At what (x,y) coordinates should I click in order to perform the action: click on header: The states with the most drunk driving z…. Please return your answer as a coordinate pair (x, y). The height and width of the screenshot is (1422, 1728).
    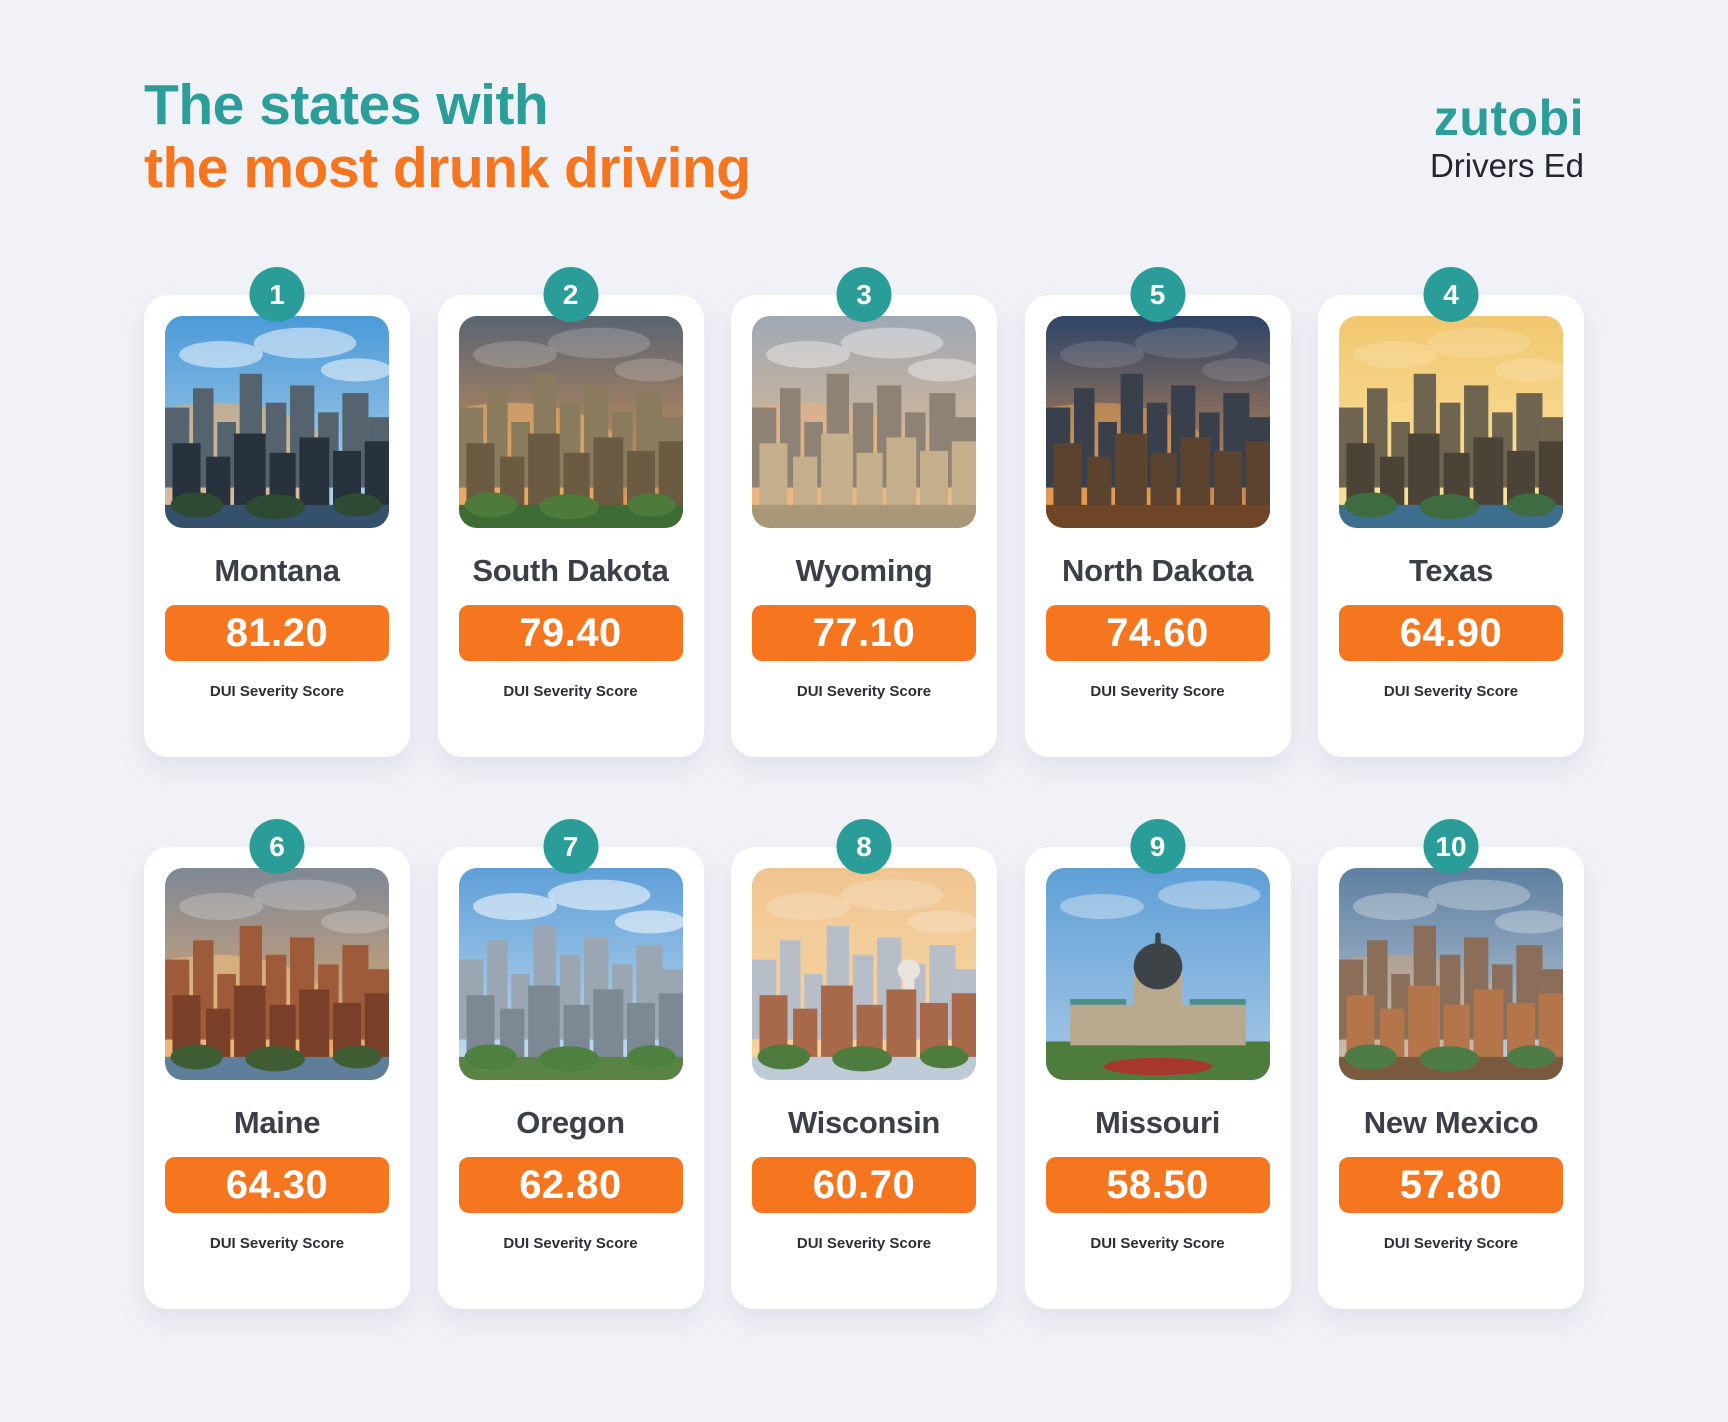
    Looking at the image, I should click on (864, 99).